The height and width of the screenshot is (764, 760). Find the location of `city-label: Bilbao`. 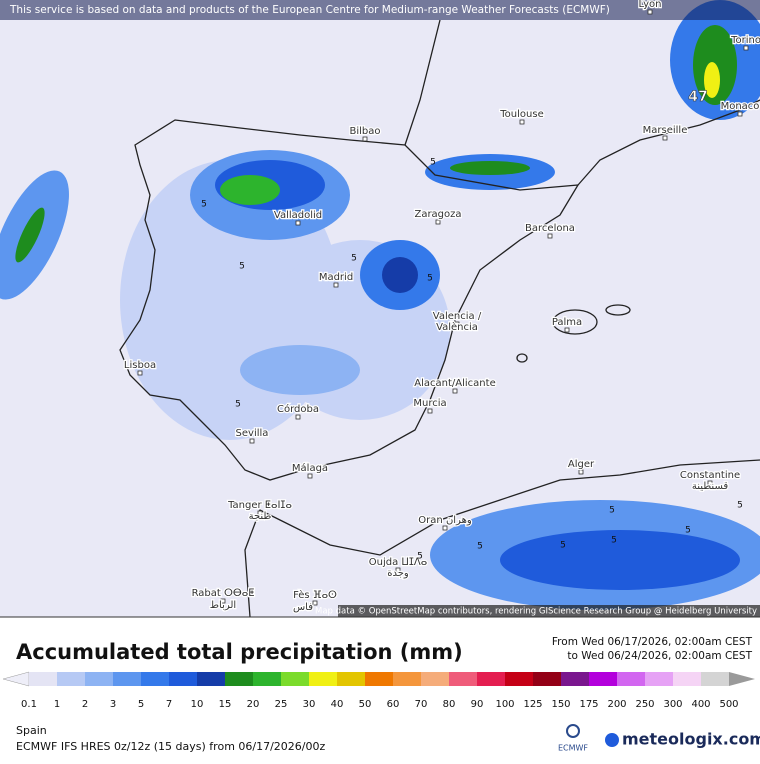

city-label: Bilbao is located at coordinates (364, 131).